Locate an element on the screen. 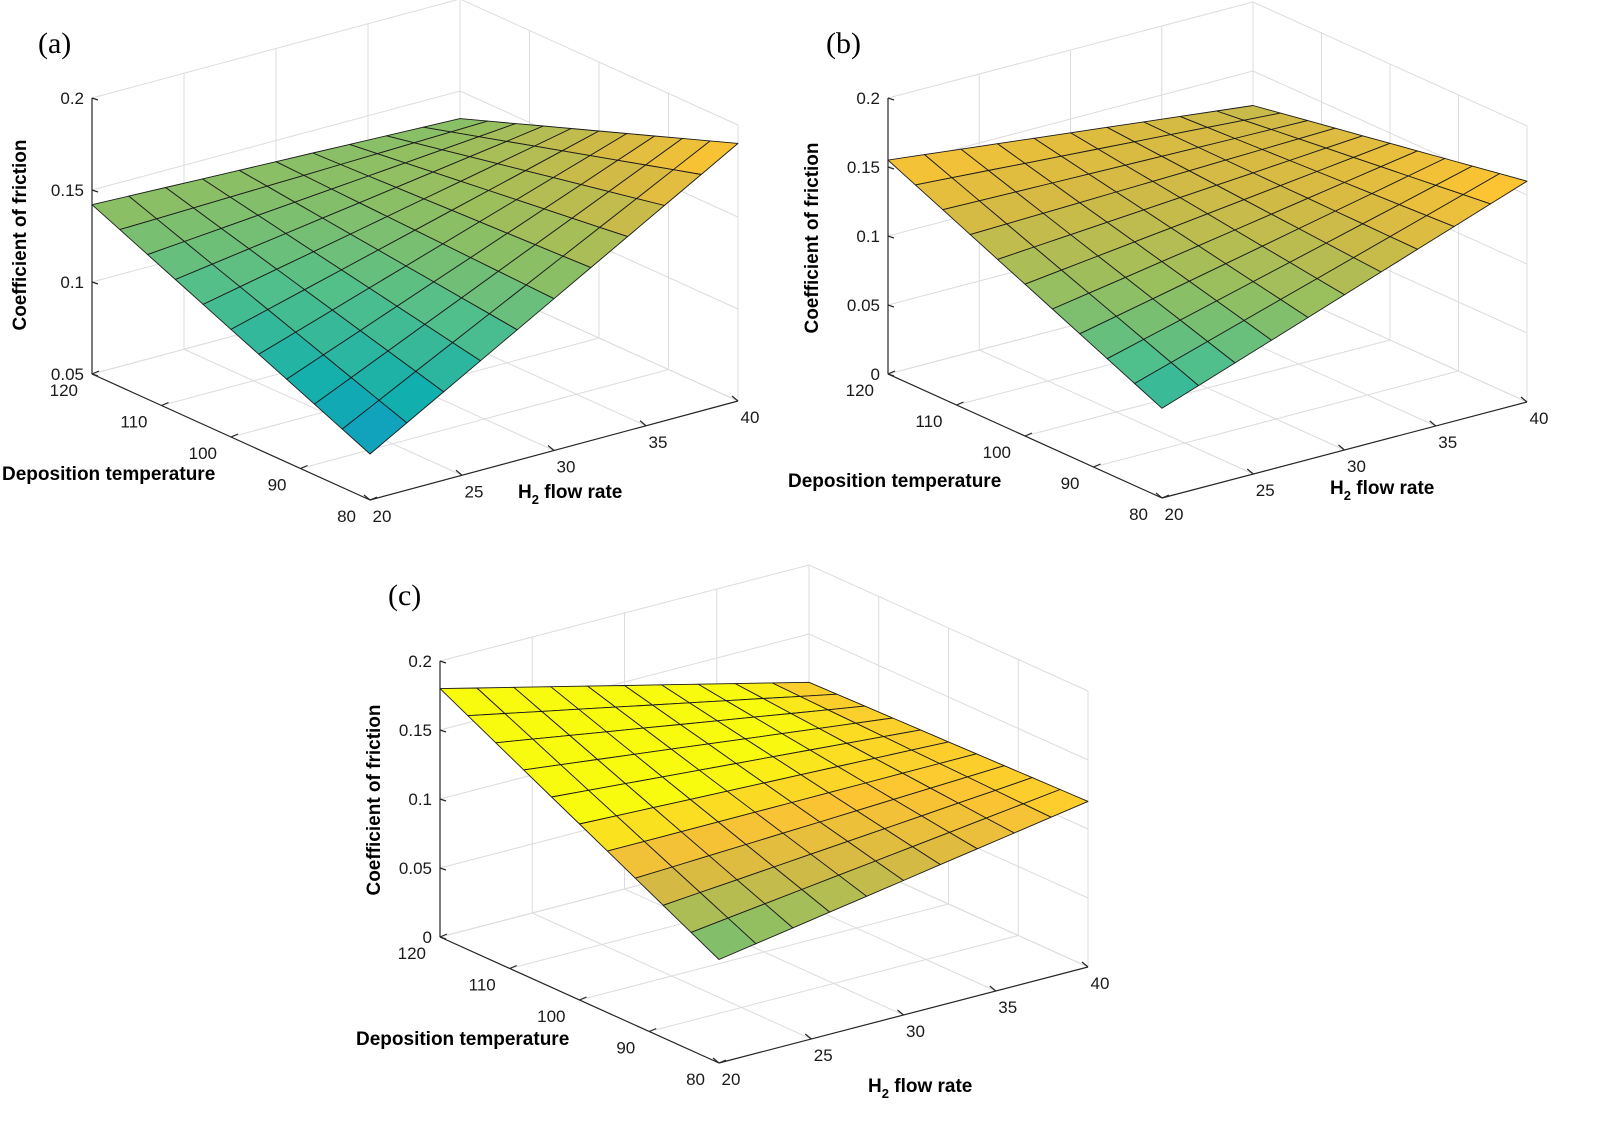  h2-tick-label: 20 is located at coordinates (382, 516).